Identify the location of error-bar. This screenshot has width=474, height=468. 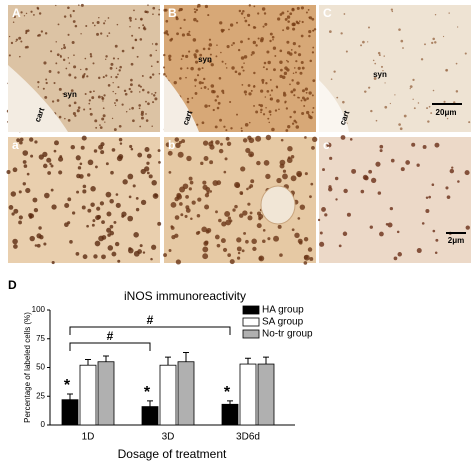
(150, 403).